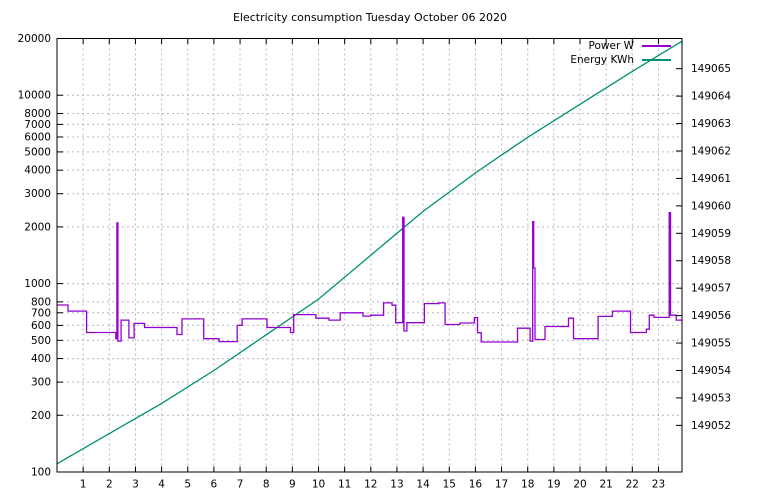  What do you see at coordinates (711, 69) in the screenshot?
I see `svg-text: 149065` at bounding box center [711, 69].